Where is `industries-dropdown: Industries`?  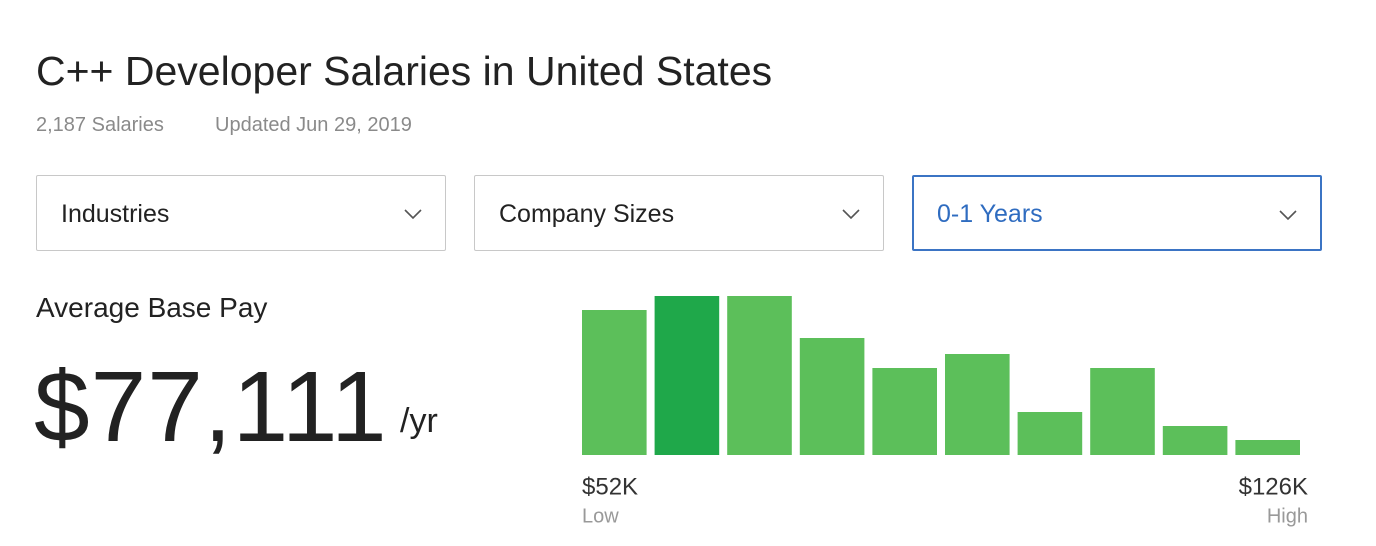 industries-dropdown: Industries is located at coordinates (241, 213).